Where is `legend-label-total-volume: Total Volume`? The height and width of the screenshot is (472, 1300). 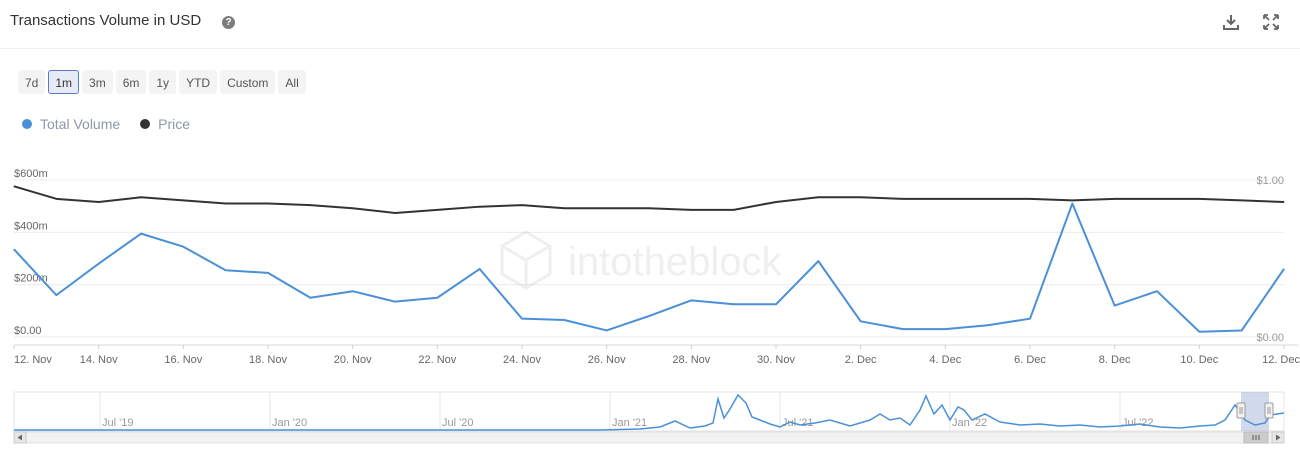 legend-label-total-volume: Total Volume is located at coordinates (80, 124).